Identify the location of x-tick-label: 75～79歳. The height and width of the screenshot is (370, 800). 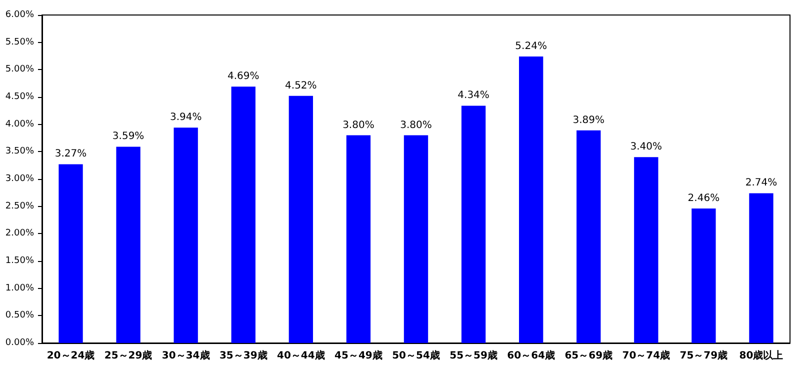
(704, 356).